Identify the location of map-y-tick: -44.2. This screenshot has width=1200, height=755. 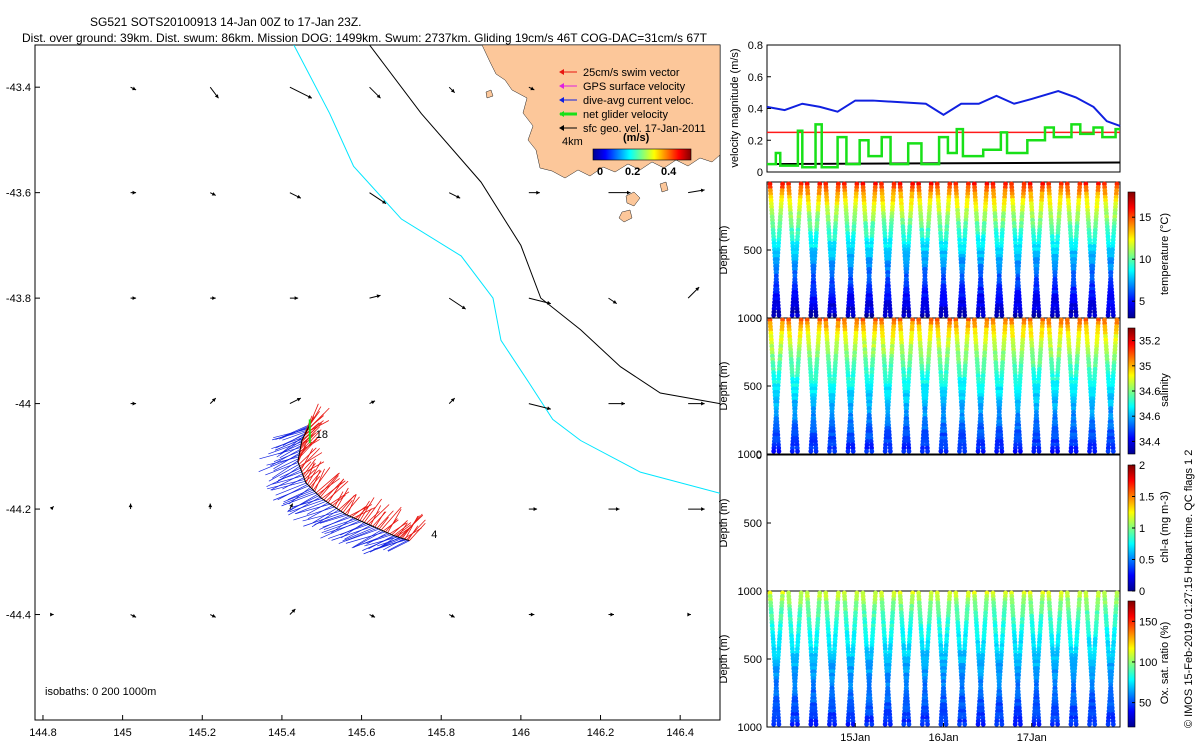
(18, 510).